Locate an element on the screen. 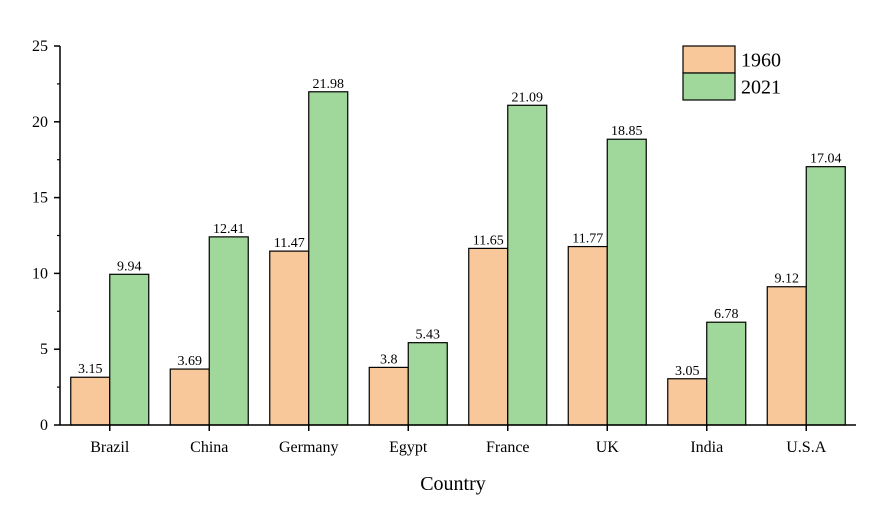 This screenshot has width=883, height=508. bar-2021-india is located at coordinates (726, 373).